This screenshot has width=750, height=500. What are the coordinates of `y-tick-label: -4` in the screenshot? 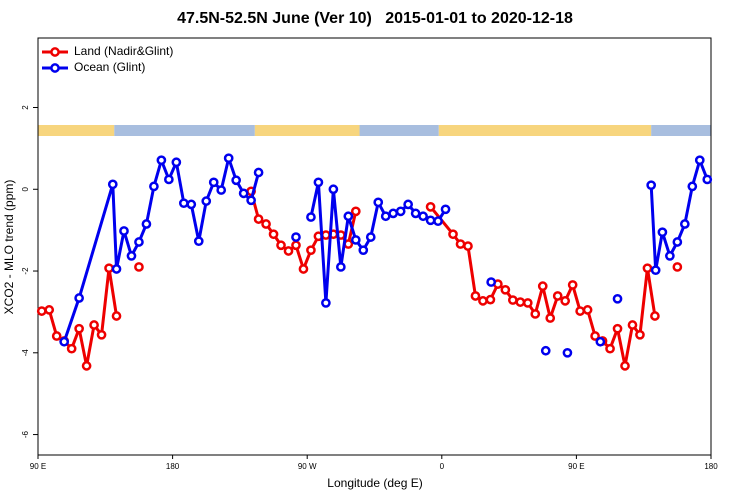 It's located at (25, 353).